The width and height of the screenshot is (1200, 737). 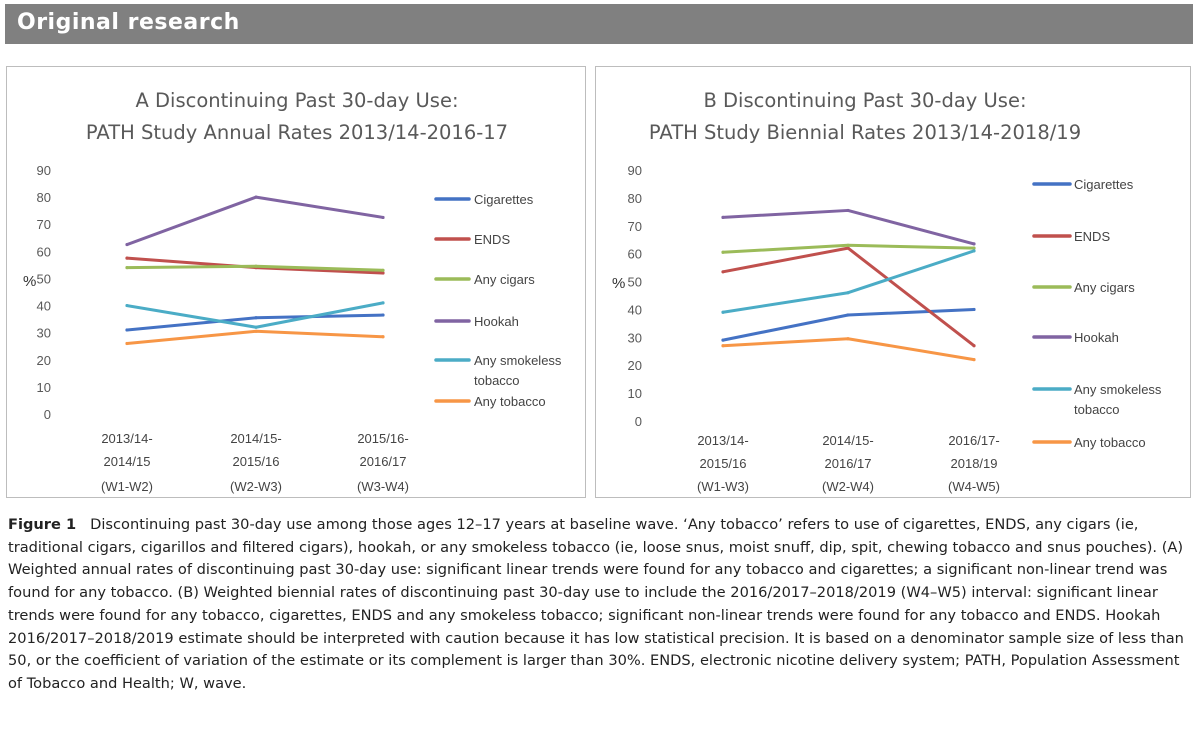 What do you see at coordinates (974, 463) in the screenshot?
I see `x-tick-label: 2018/19` at bounding box center [974, 463].